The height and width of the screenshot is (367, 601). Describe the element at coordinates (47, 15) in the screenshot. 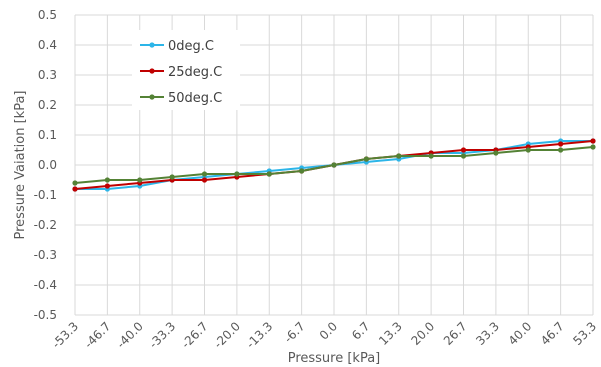

I see `y-tick-label: 0.5` at that location.